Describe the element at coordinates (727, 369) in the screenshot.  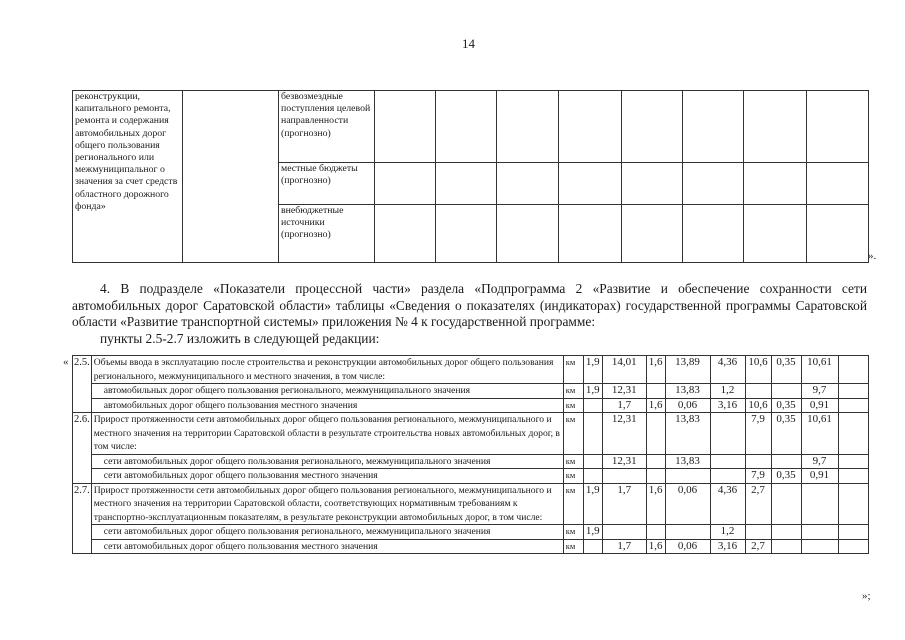
I see `value-cell: 4,36` at that location.